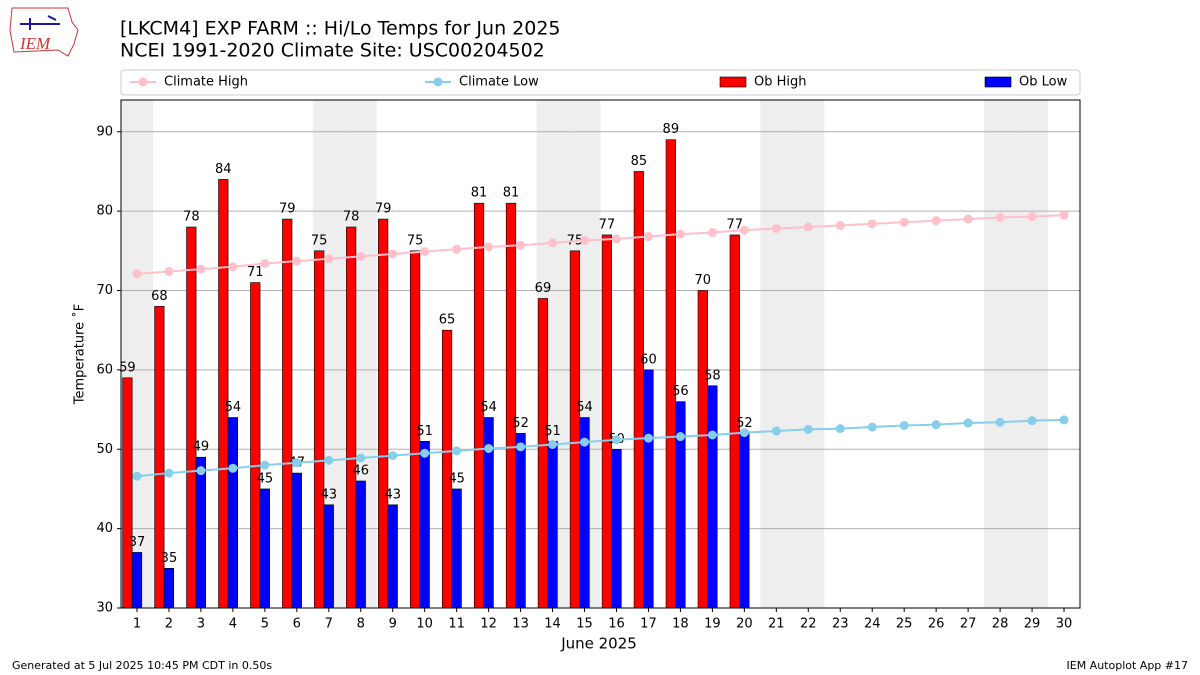 The width and height of the screenshot is (1200, 675). I want to click on y-axis-label: Temperature ˚F, so click(80, 354).